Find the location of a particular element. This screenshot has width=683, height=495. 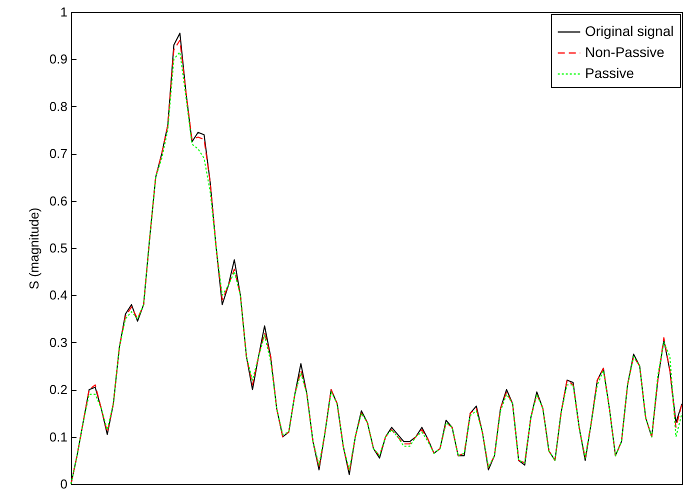

y-tick-label: 0.7 is located at coordinates (58, 154).